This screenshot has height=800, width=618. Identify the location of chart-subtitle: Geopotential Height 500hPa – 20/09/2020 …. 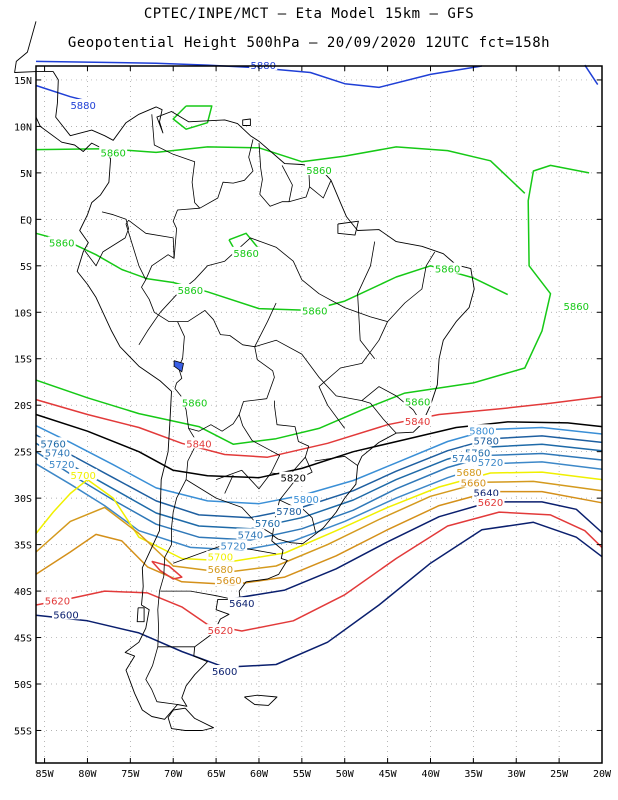
(309, 43).